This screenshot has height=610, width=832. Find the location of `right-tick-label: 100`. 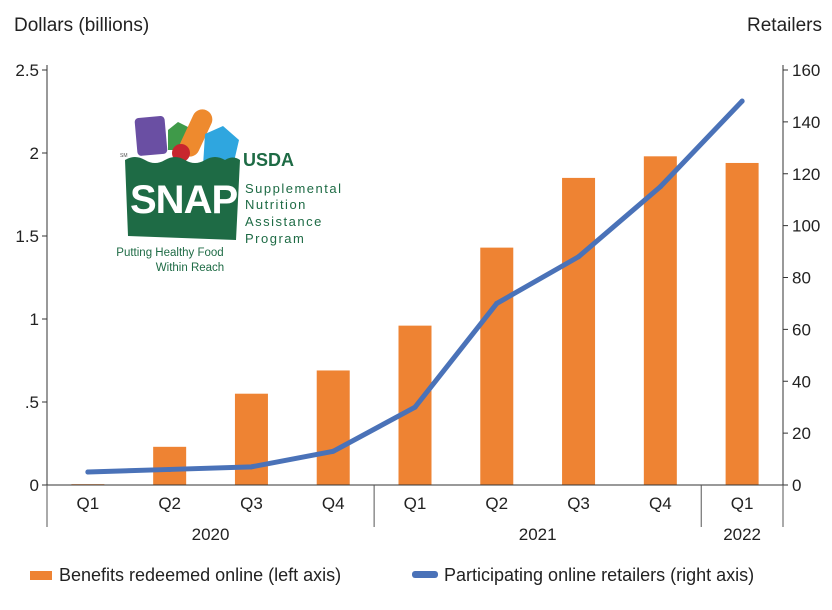

right-tick-label: 100 is located at coordinates (806, 226).